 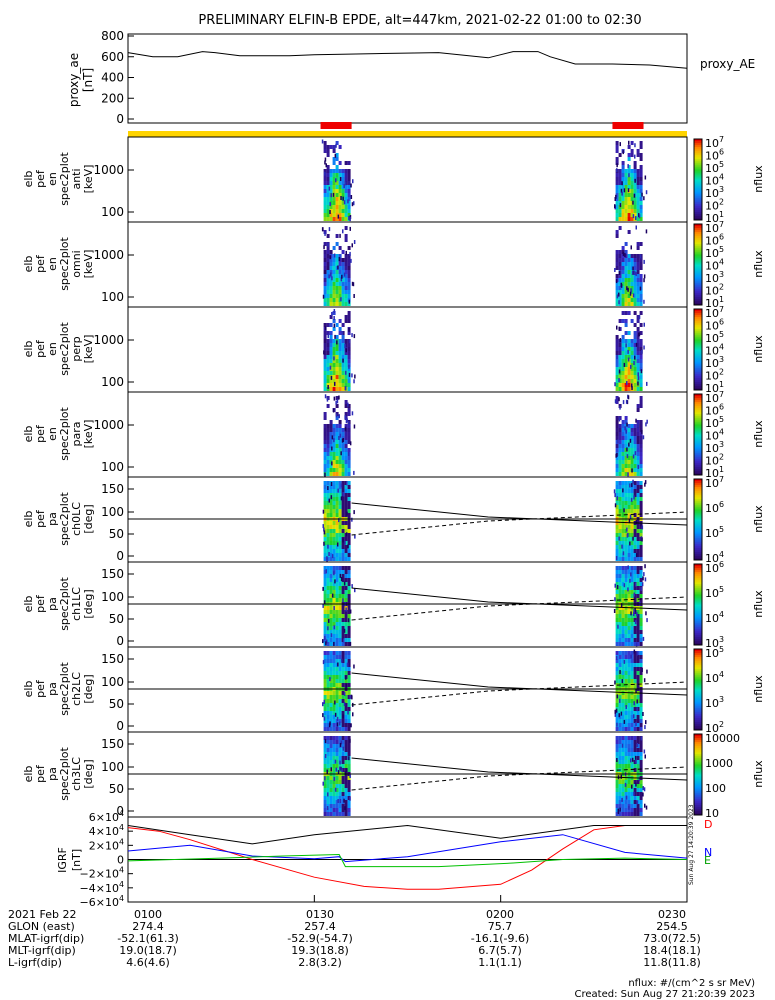 I want to click on colorbar-tick-label: 10¹, so click(x=714, y=472).